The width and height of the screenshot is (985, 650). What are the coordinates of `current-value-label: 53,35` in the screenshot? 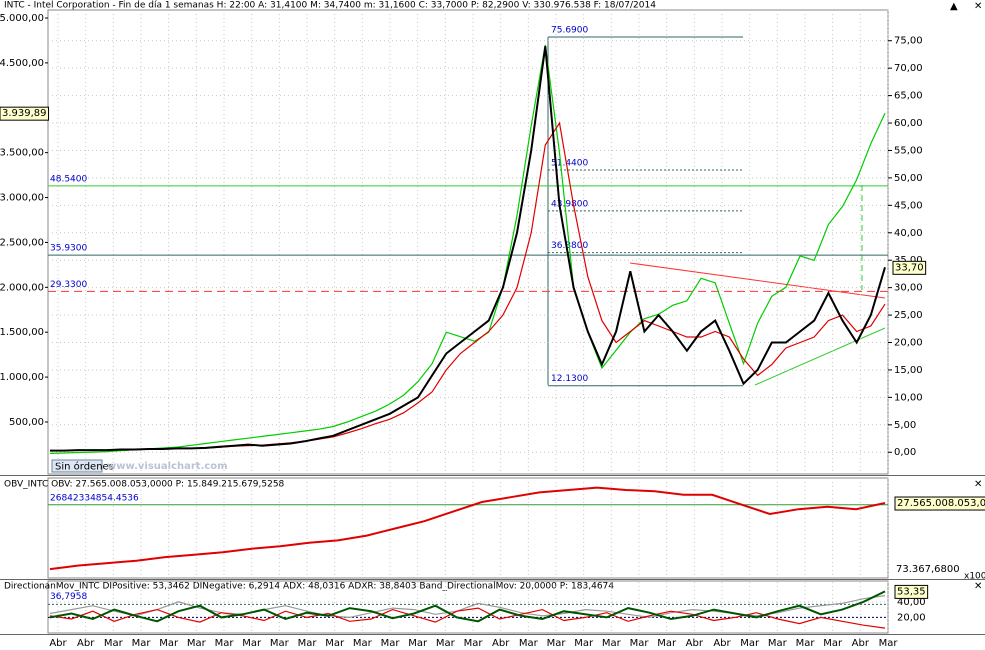 It's located at (911, 591).